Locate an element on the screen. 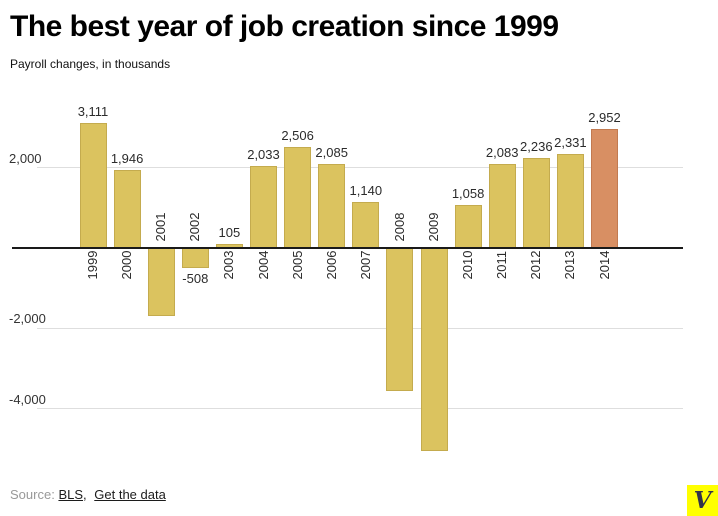  vox-logo: V is located at coordinates (702, 500).